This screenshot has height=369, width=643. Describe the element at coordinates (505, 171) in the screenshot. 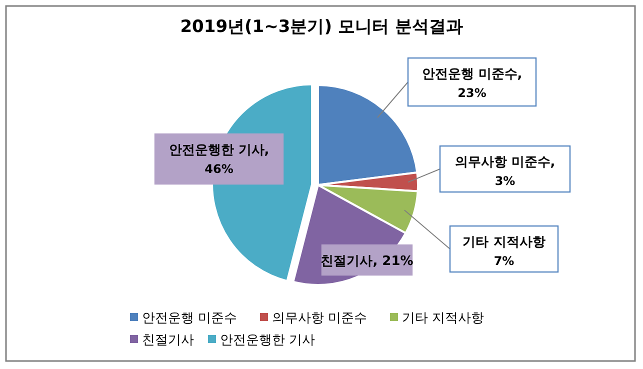

I see `data-label: 의무사항 미준수, 3%` at that location.